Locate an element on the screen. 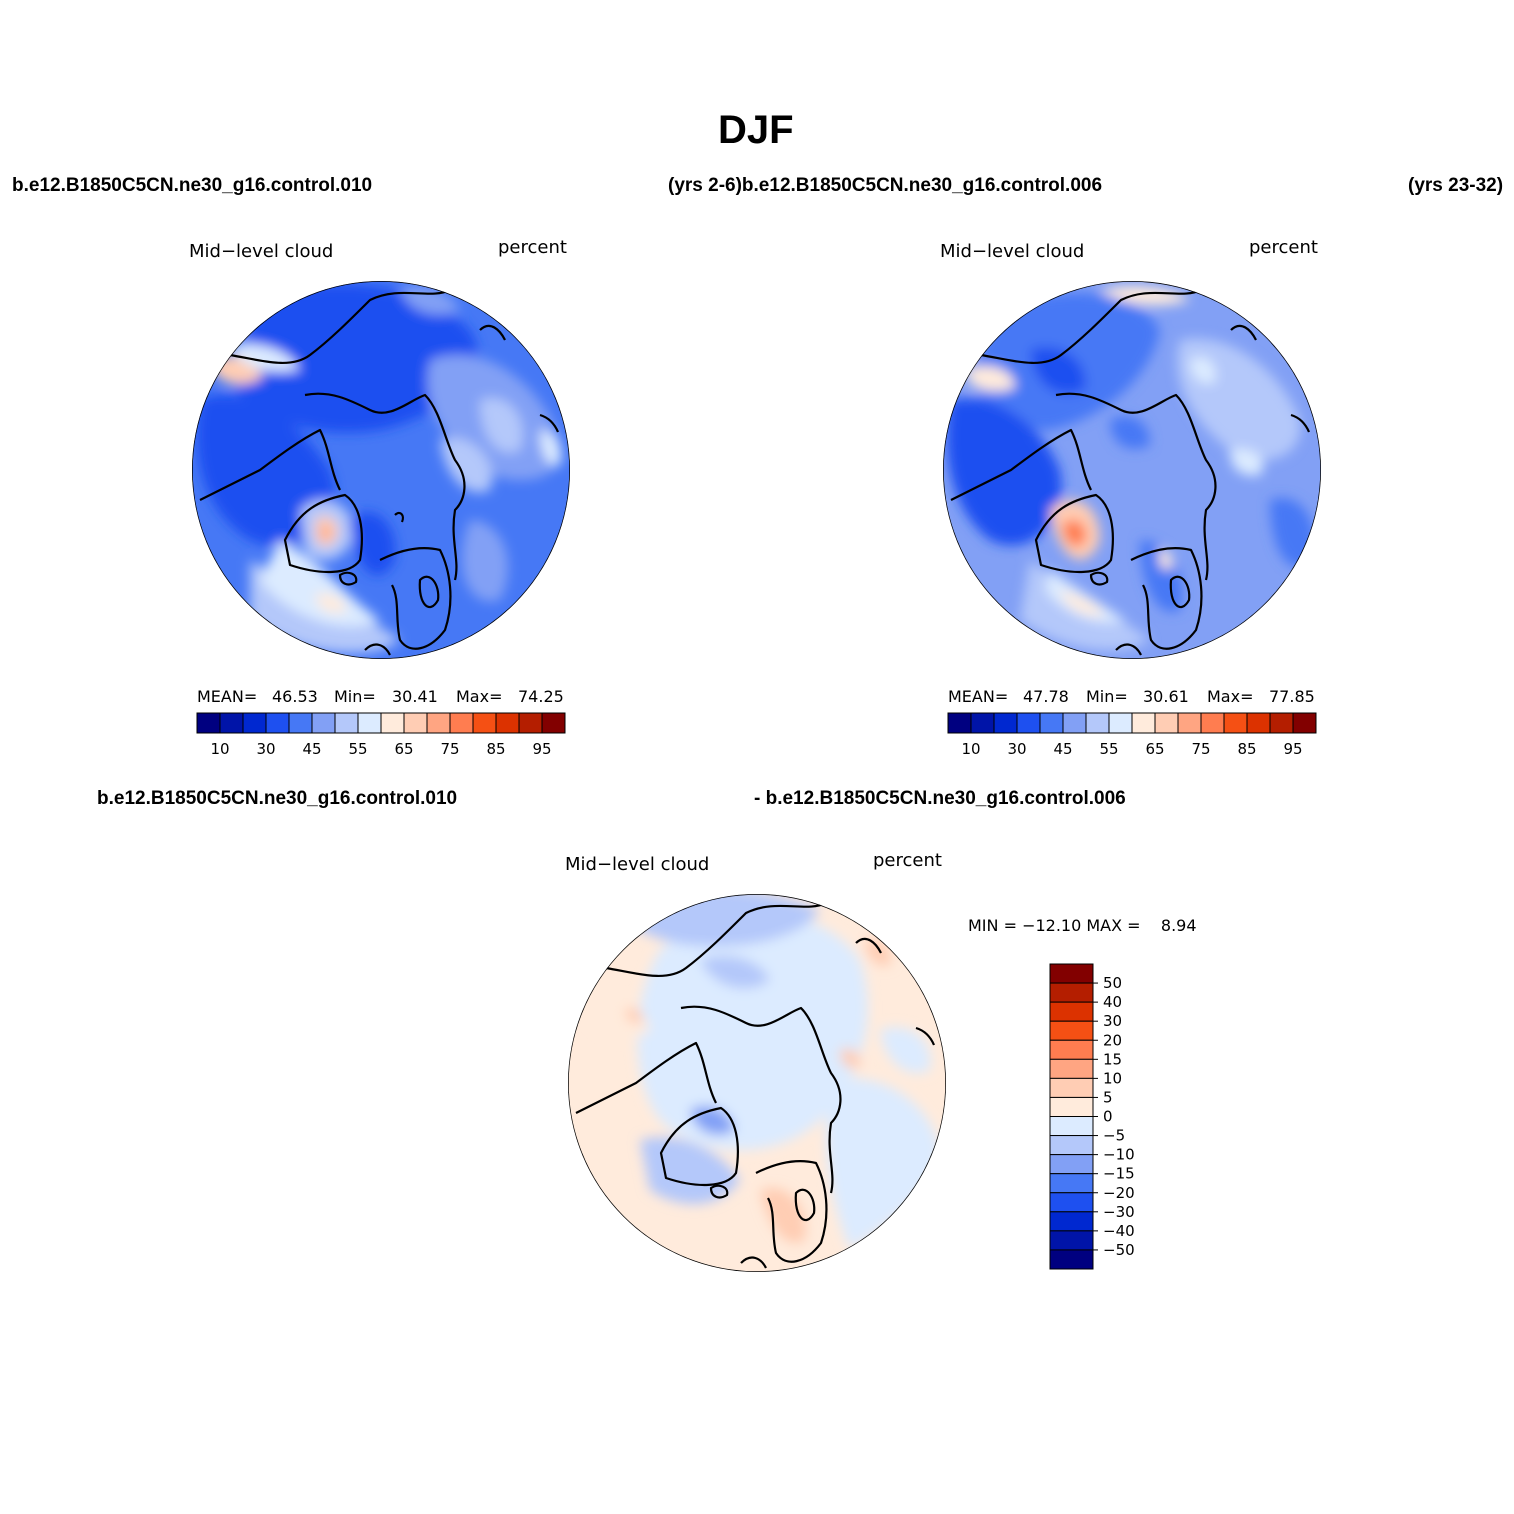 Image resolution: width=1514 pixels, height=1514 pixels. diff-colorbar-tick-label: −50 is located at coordinates (1119, 1250).